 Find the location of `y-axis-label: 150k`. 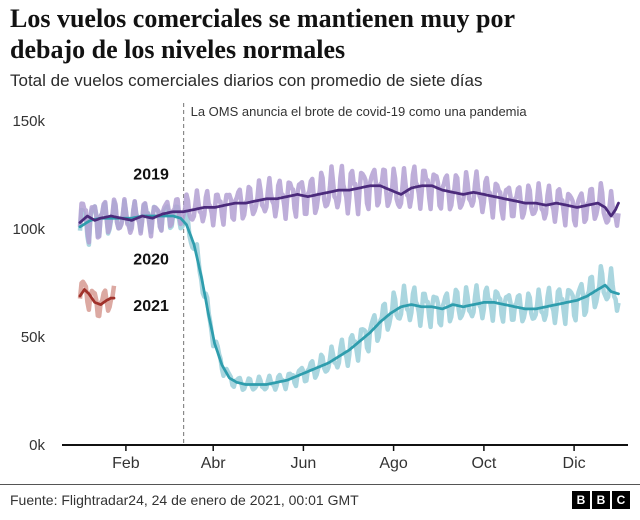

y-axis-label: 150k is located at coordinates (28, 121).